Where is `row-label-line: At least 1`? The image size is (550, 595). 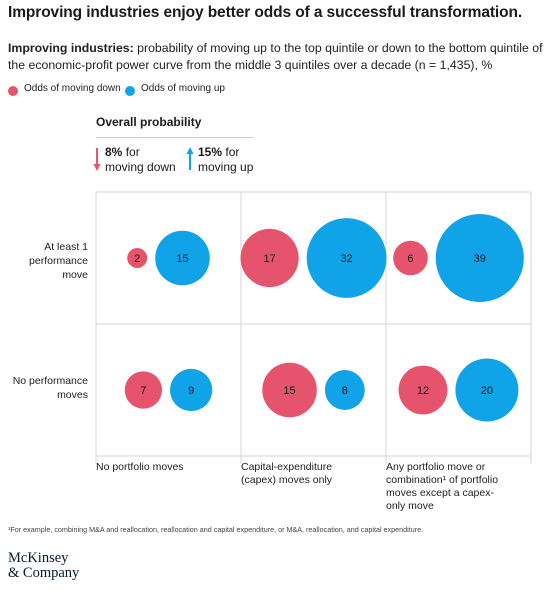 row-label-line: At least 1 is located at coordinates (66, 247).